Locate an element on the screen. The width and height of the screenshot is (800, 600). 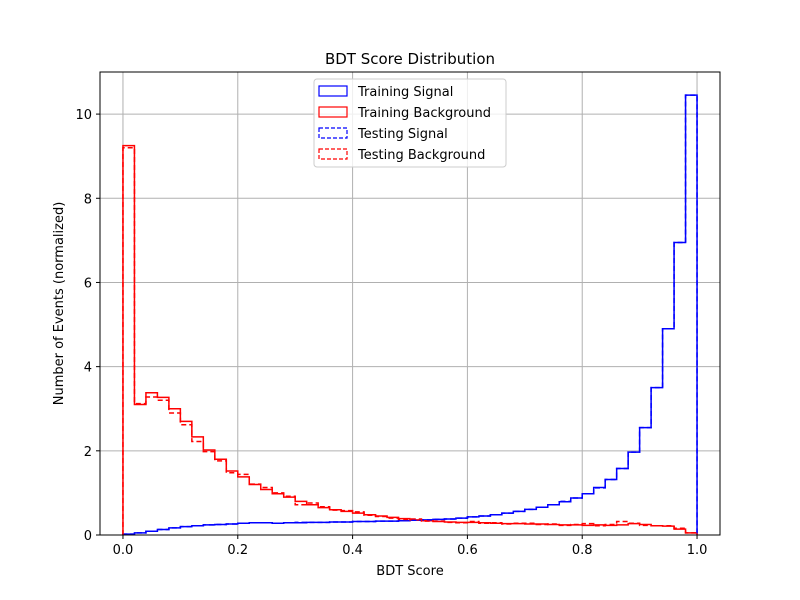
x-tick-label: 1.0 is located at coordinates (697, 550).